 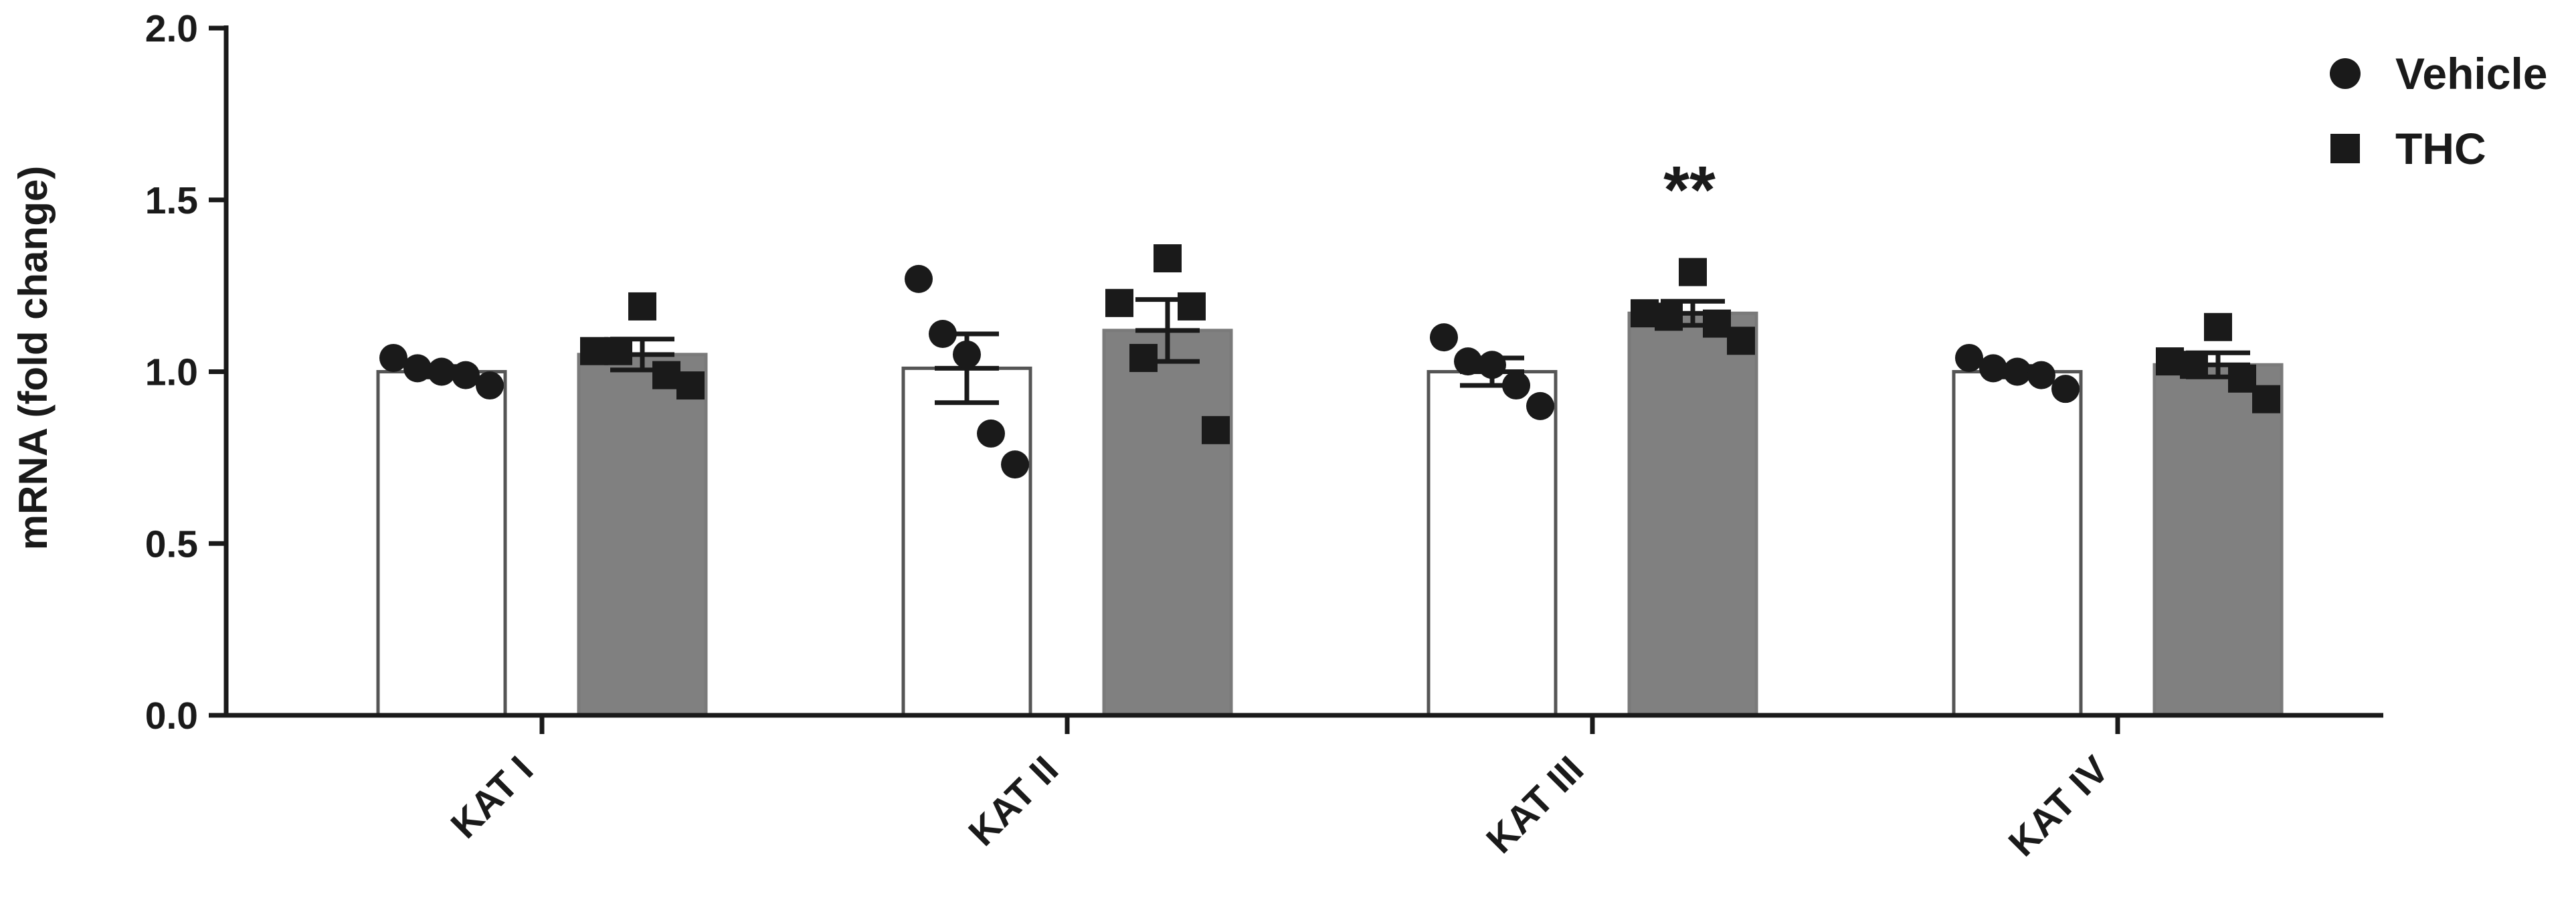 I want to click on bar-thc-kat-ii, so click(x=1167, y=523).